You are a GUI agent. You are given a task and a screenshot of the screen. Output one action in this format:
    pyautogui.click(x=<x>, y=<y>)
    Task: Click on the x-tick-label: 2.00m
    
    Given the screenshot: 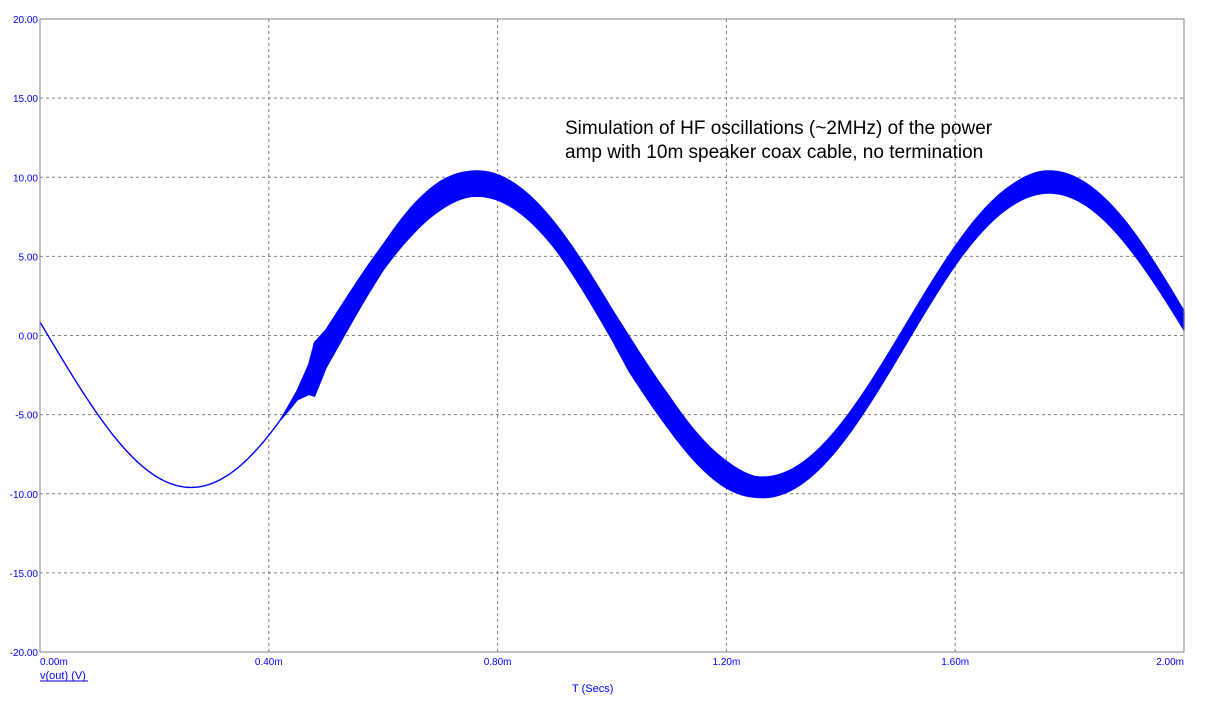 What is the action you would take?
    pyautogui.click(x=1170, y=662)
    